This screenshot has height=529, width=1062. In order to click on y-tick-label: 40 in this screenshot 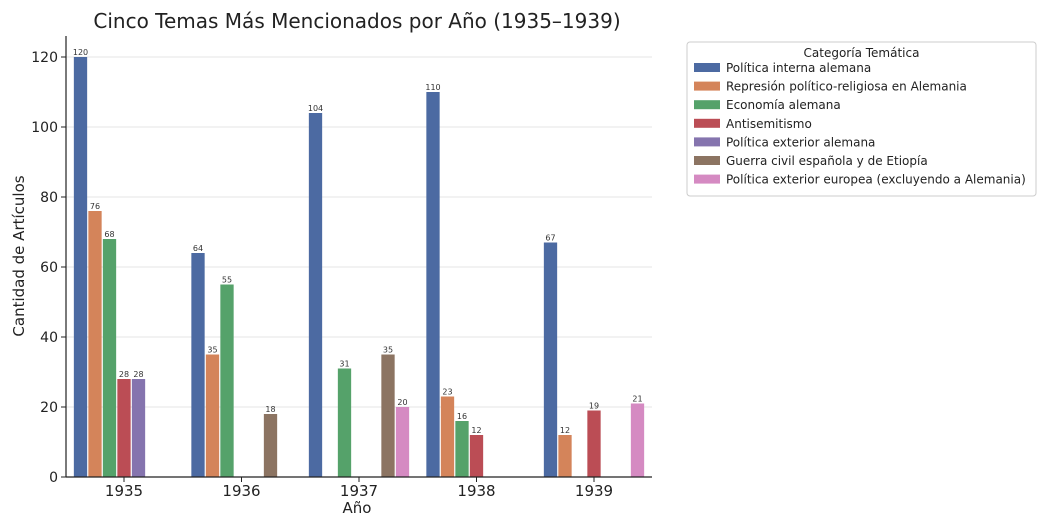, I will do `click(49, 338)`.